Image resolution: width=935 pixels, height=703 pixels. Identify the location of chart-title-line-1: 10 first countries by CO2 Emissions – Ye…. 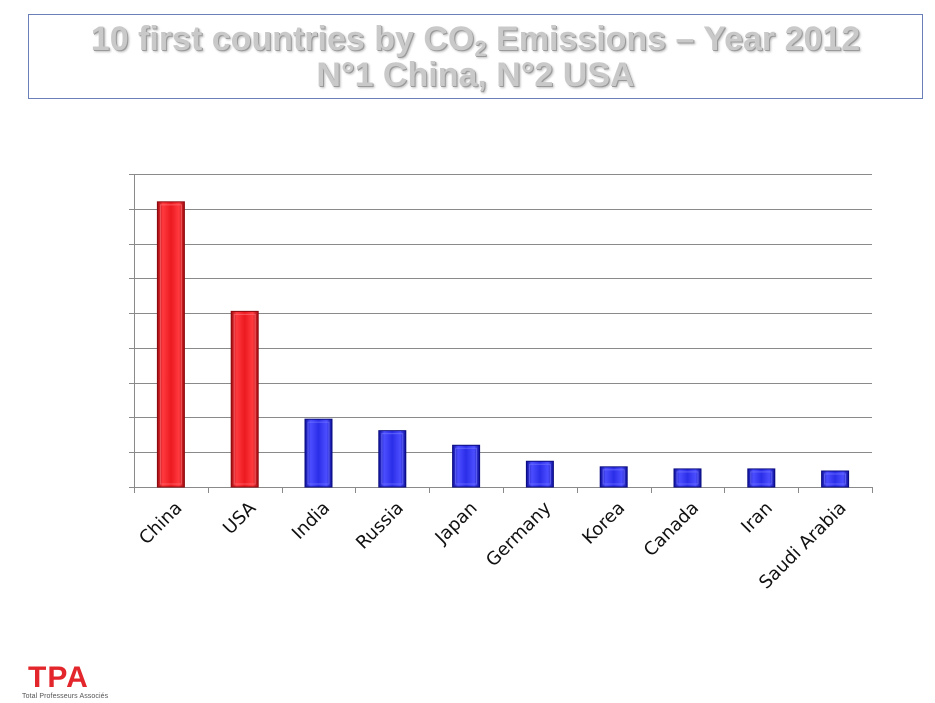
(475, 40).